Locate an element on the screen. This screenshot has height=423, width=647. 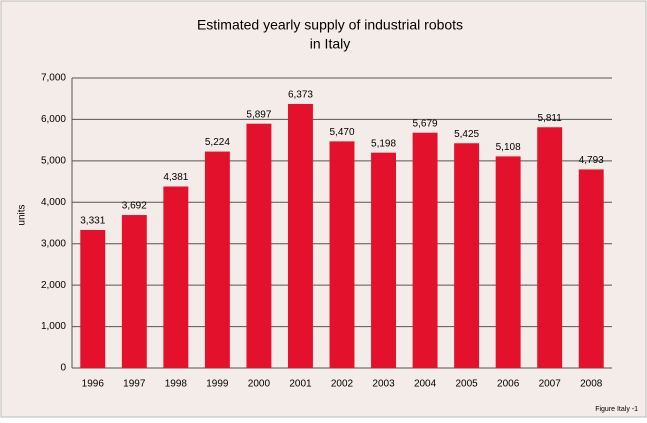
y-tick-label: 4,000 is located at coordinates (53, 202).